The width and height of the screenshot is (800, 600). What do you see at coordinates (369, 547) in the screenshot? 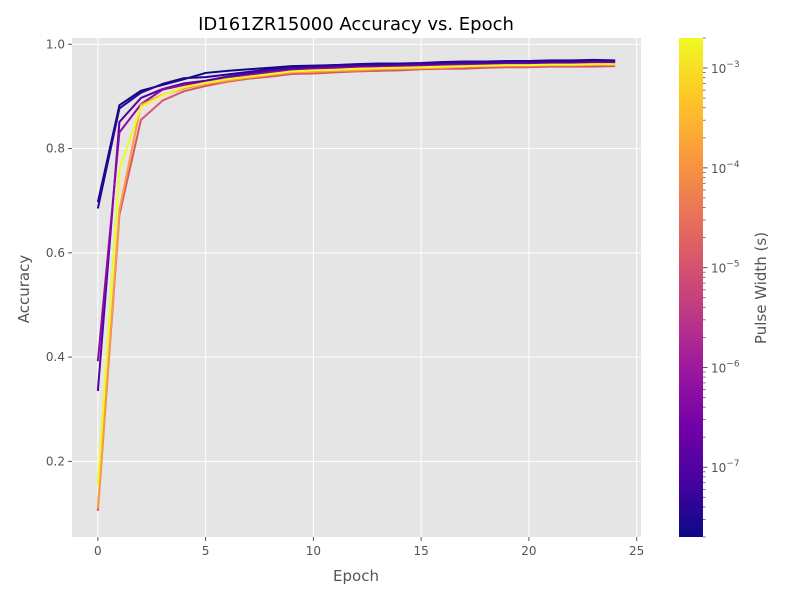
I see `x-axis: 0 5 10 15 20 25` at bounding box center [369, 547].